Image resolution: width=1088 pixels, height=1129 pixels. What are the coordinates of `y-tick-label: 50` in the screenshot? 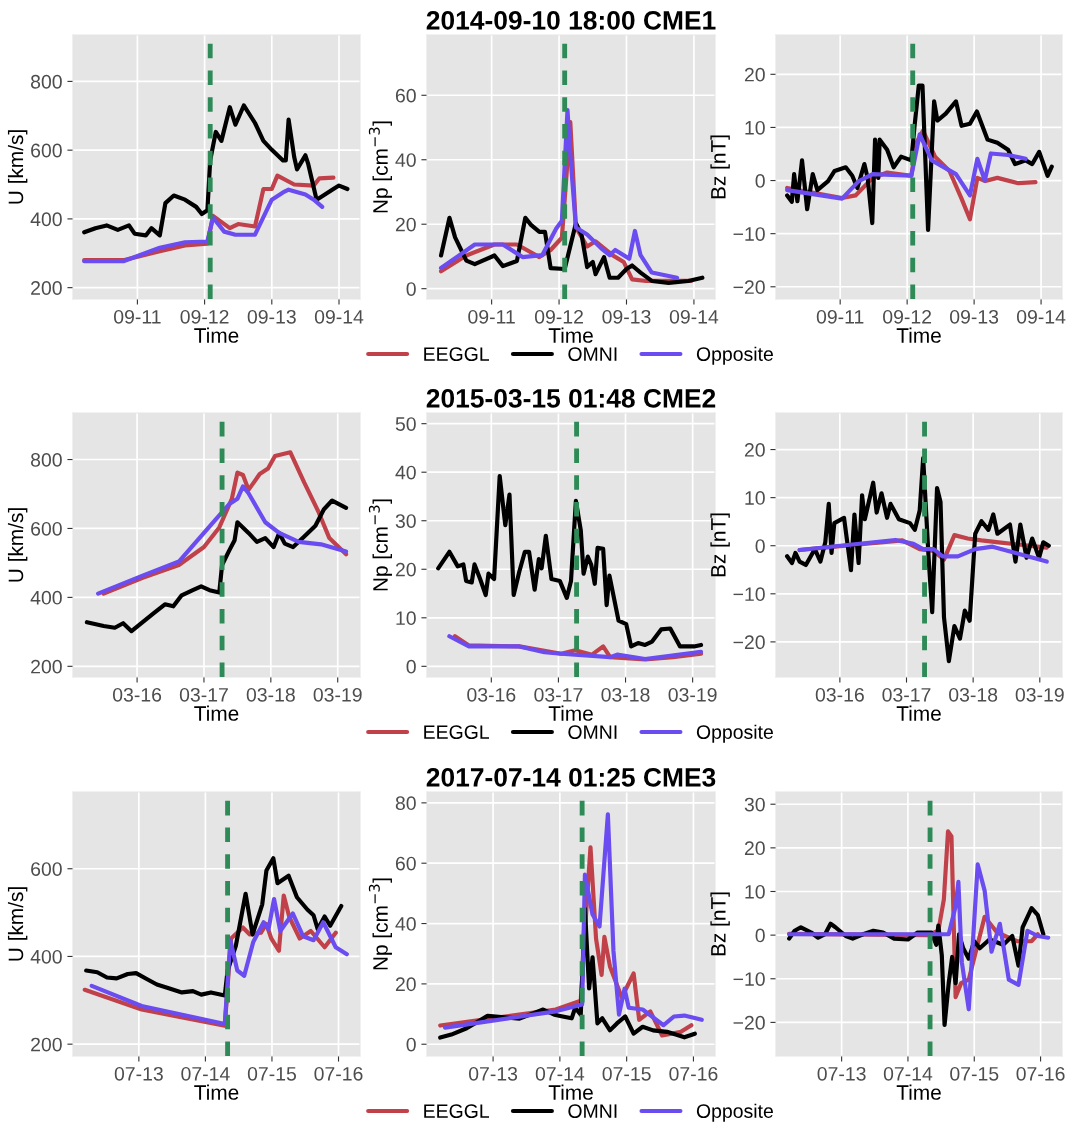 It's located at (405, 424).